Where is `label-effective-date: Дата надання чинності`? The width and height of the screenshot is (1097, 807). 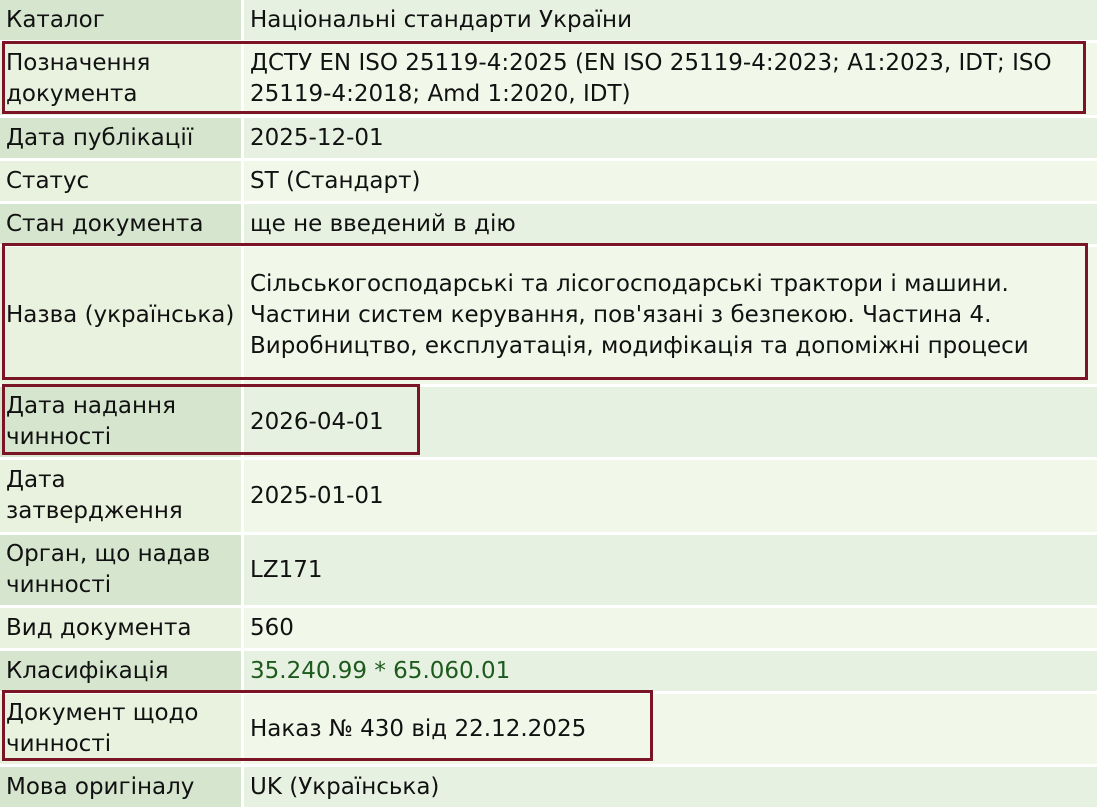
label-effective-date: Дата надання чинності is located at coordinates (120, 422).